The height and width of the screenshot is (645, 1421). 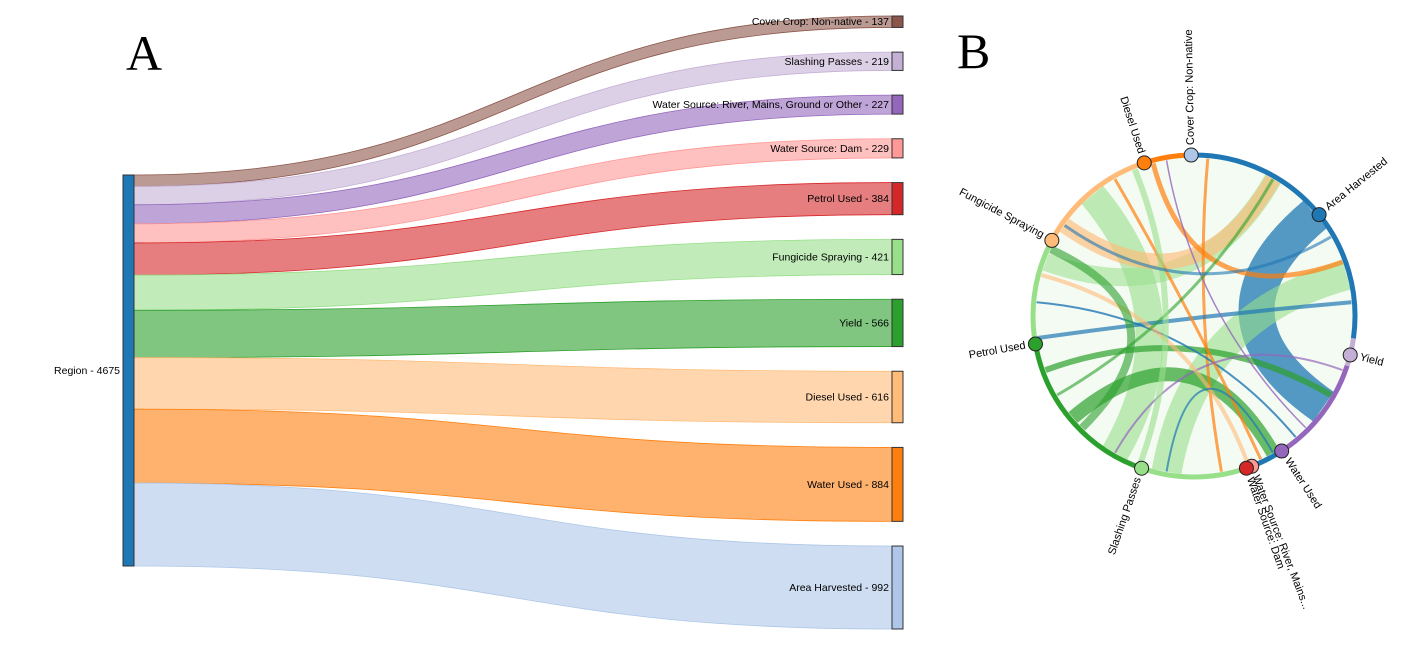 I want to click on chord-label-water-used: Water Used, so click(x=1302, y=483).